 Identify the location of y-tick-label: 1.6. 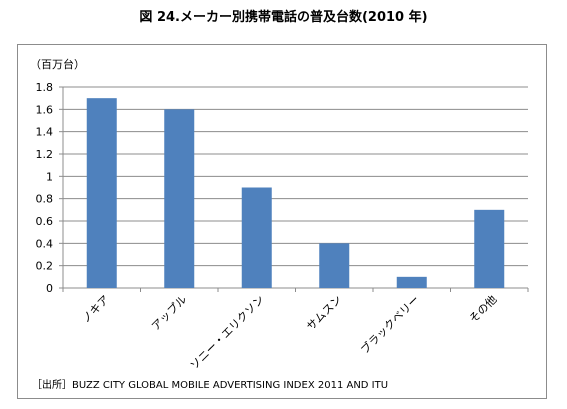
(45, 109).